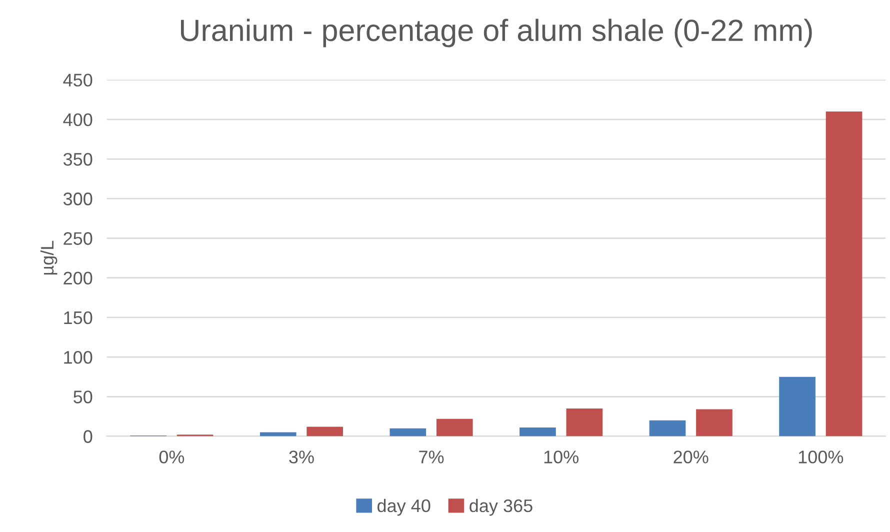 This screenshot has height=532, width=890. Describe the element at coordinates (77, 159) in the screenshot. I see `y-tick-label: 350` at that location.